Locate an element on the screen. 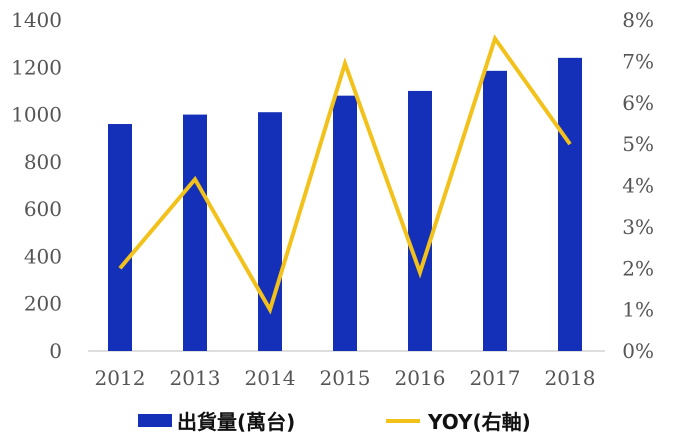 The width and height of the screenshot is (680, 440). x-tick-label: 2017 is located at coordinates (495, 378).